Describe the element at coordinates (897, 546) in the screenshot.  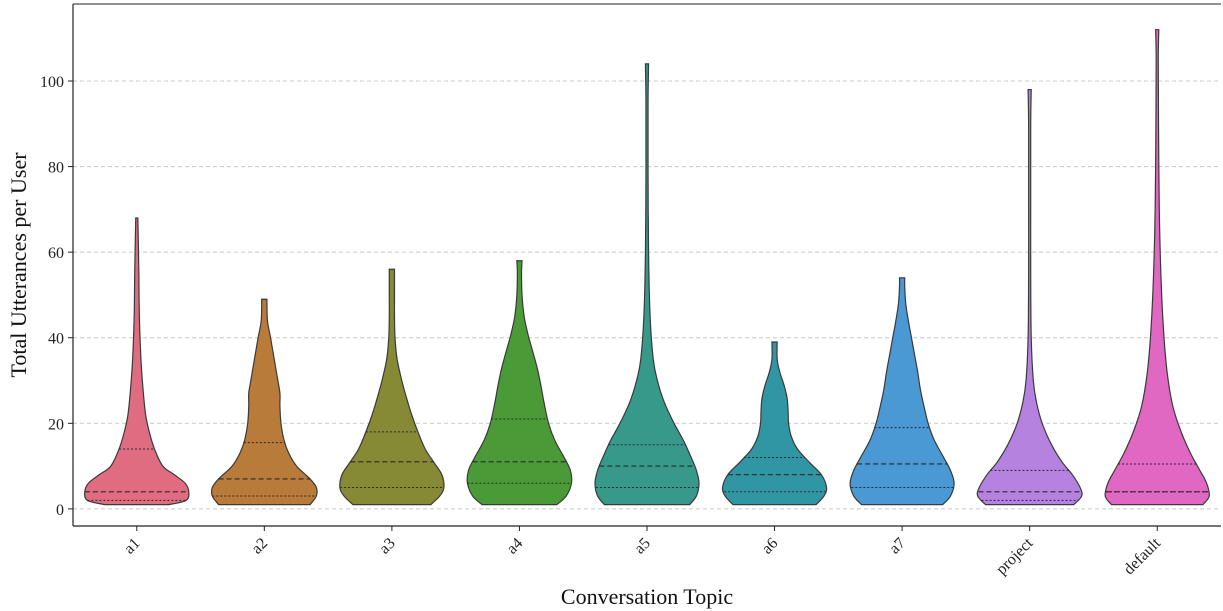
I see `x-tick-label: a7` at that location.